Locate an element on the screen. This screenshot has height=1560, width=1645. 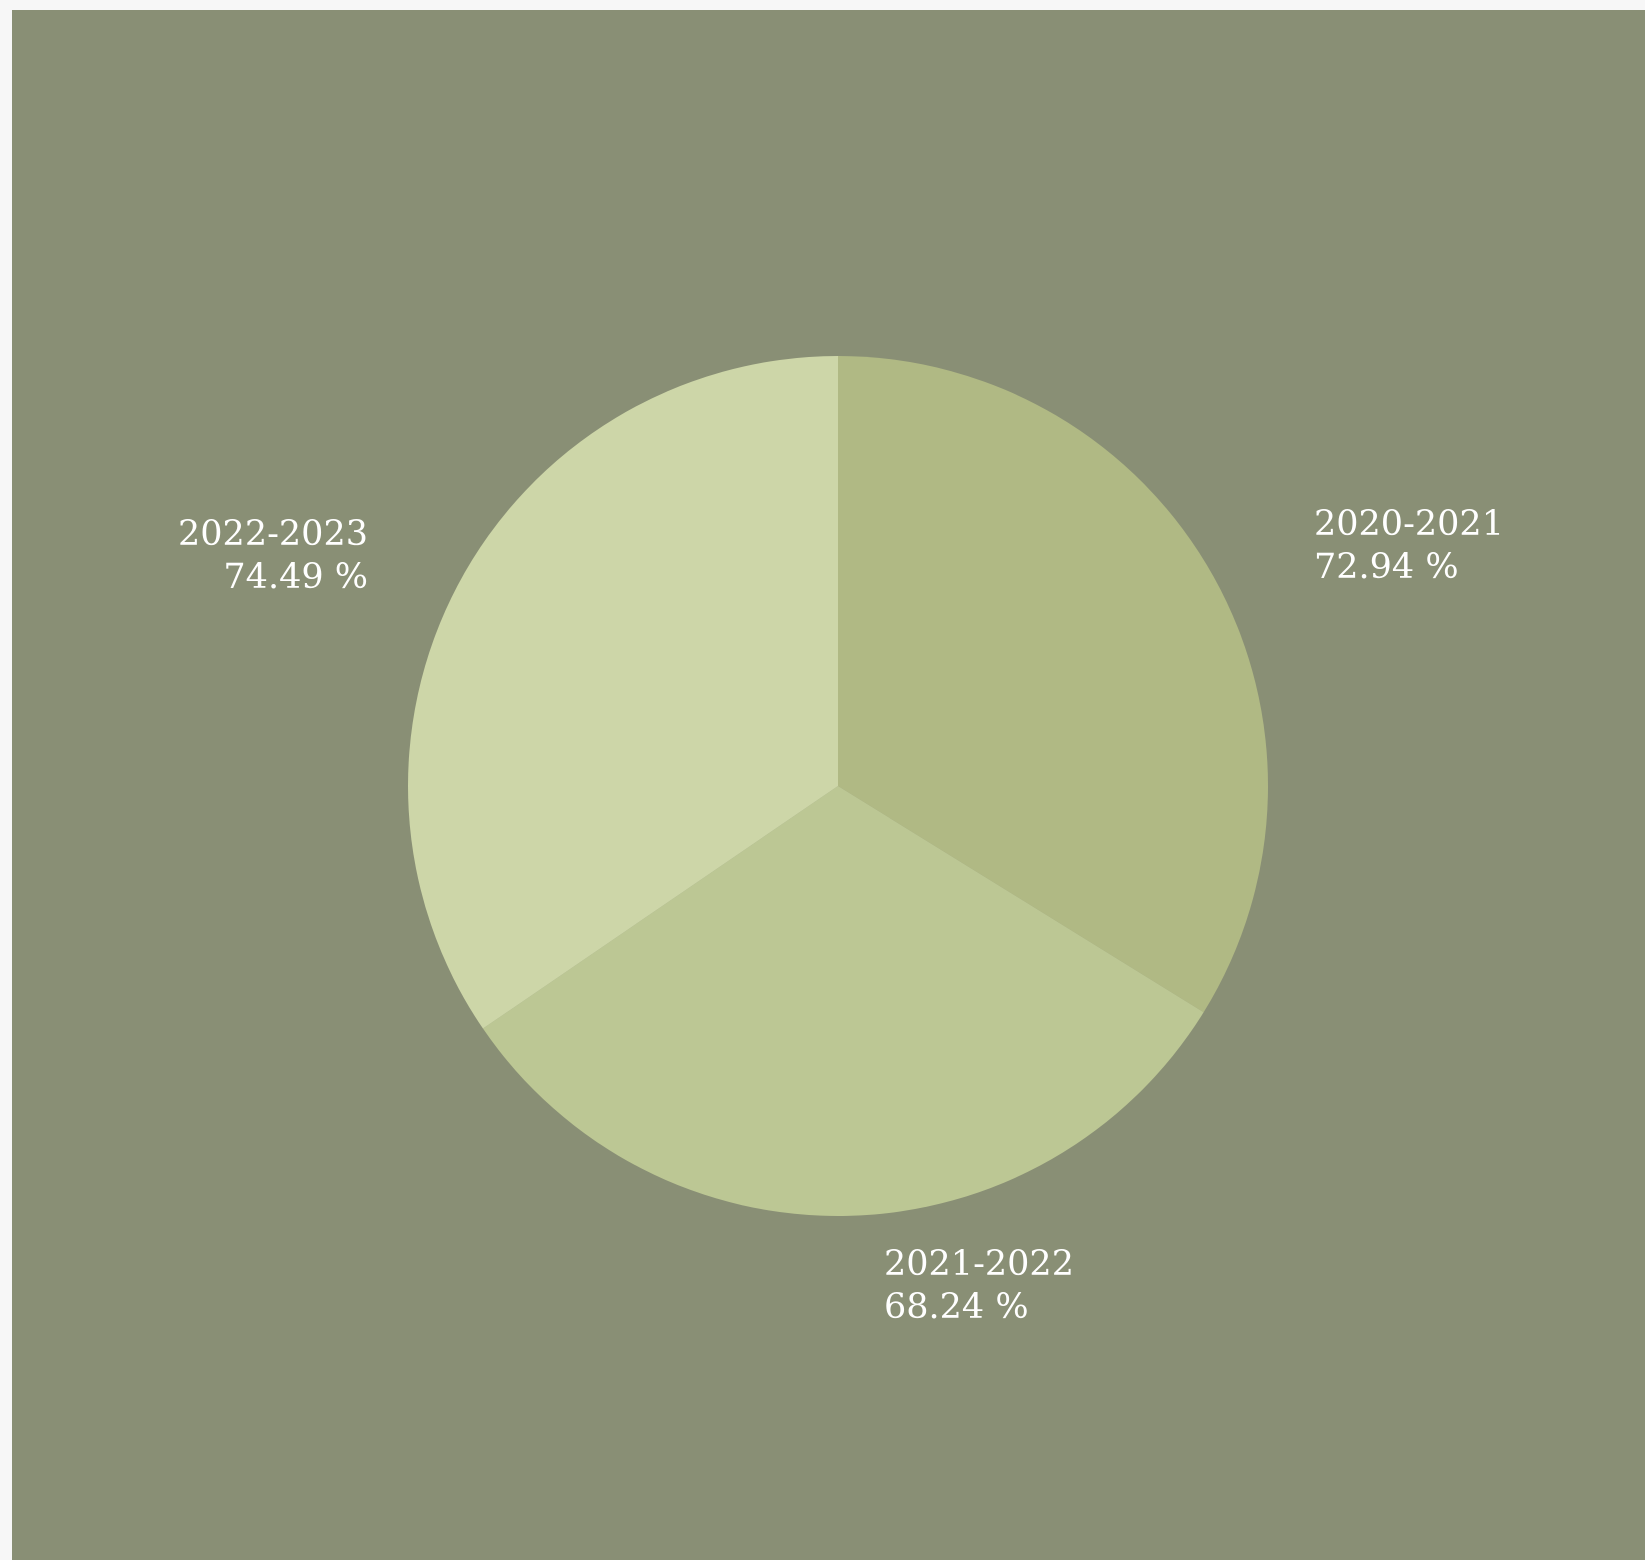
pie-slice-2021-2022 is located at coordinates (843, 1001).